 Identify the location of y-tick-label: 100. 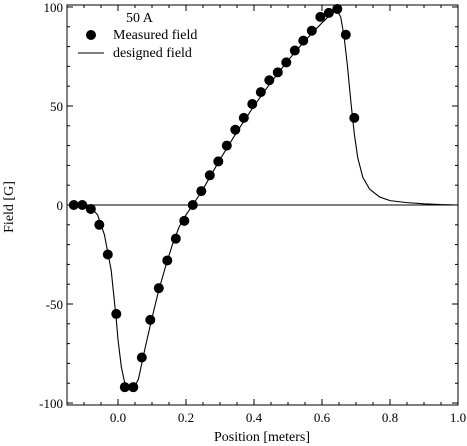
(54, 7).